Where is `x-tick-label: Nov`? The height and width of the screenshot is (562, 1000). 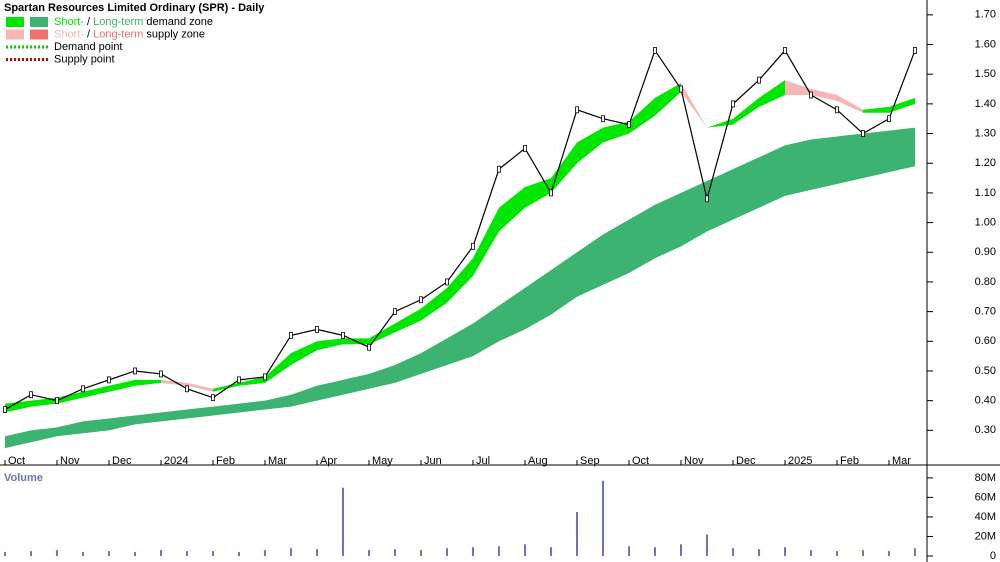 x-tick-label: Nov is located at coordinates (694, 461).